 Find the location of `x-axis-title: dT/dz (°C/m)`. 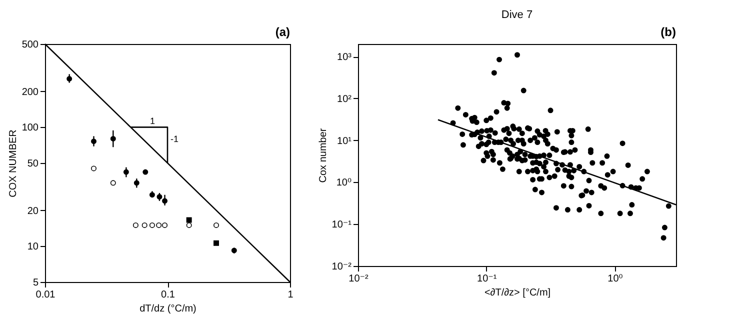

x-axis-title: dT/dz (°C/m) is located at coordinates (168, 309).